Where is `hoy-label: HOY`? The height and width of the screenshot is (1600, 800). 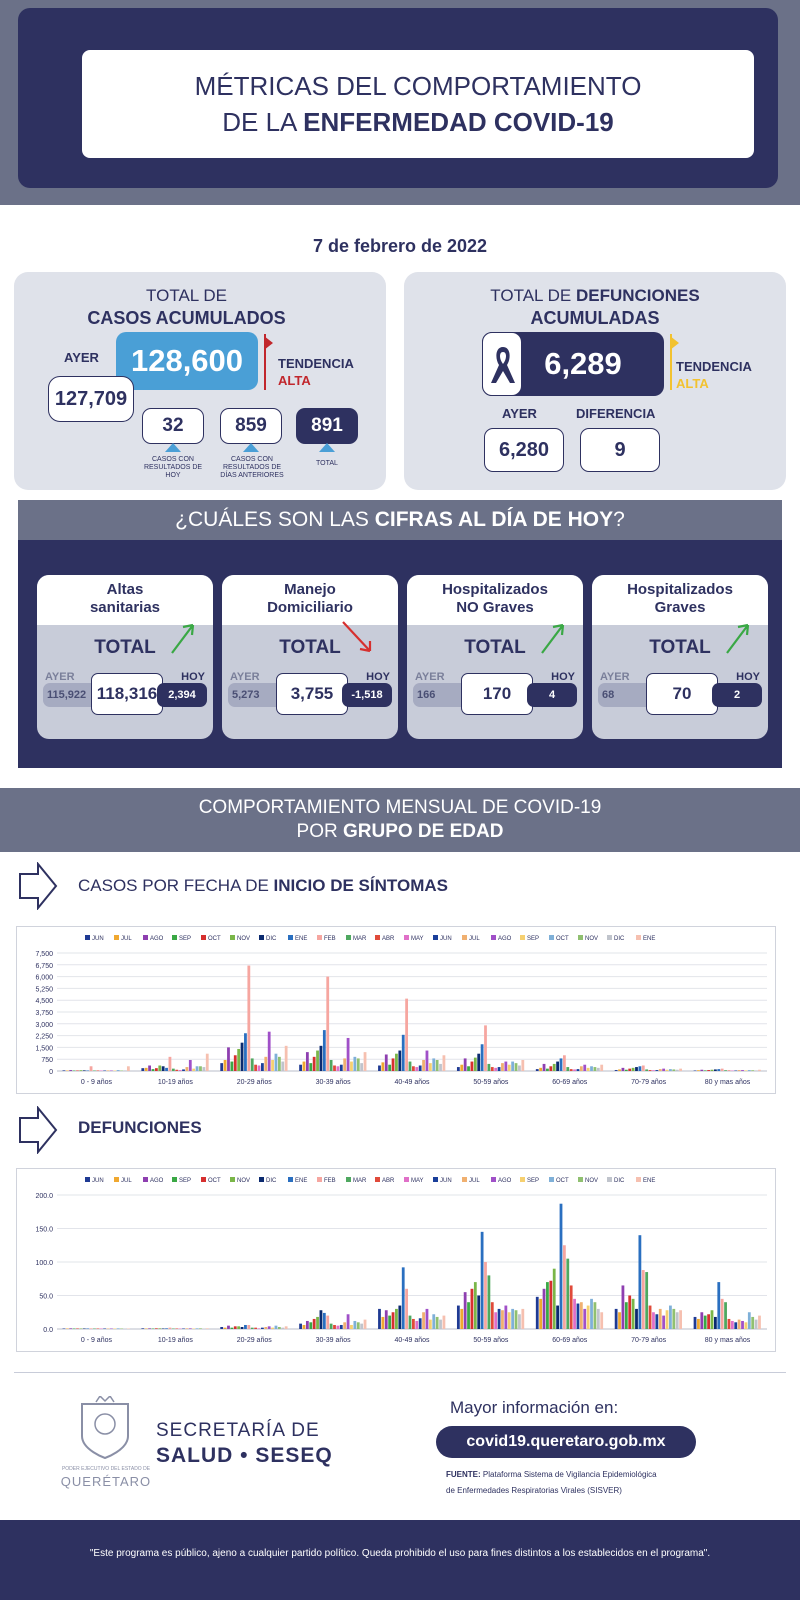 hoy-label: HOY is located at coordinates (378, 677).